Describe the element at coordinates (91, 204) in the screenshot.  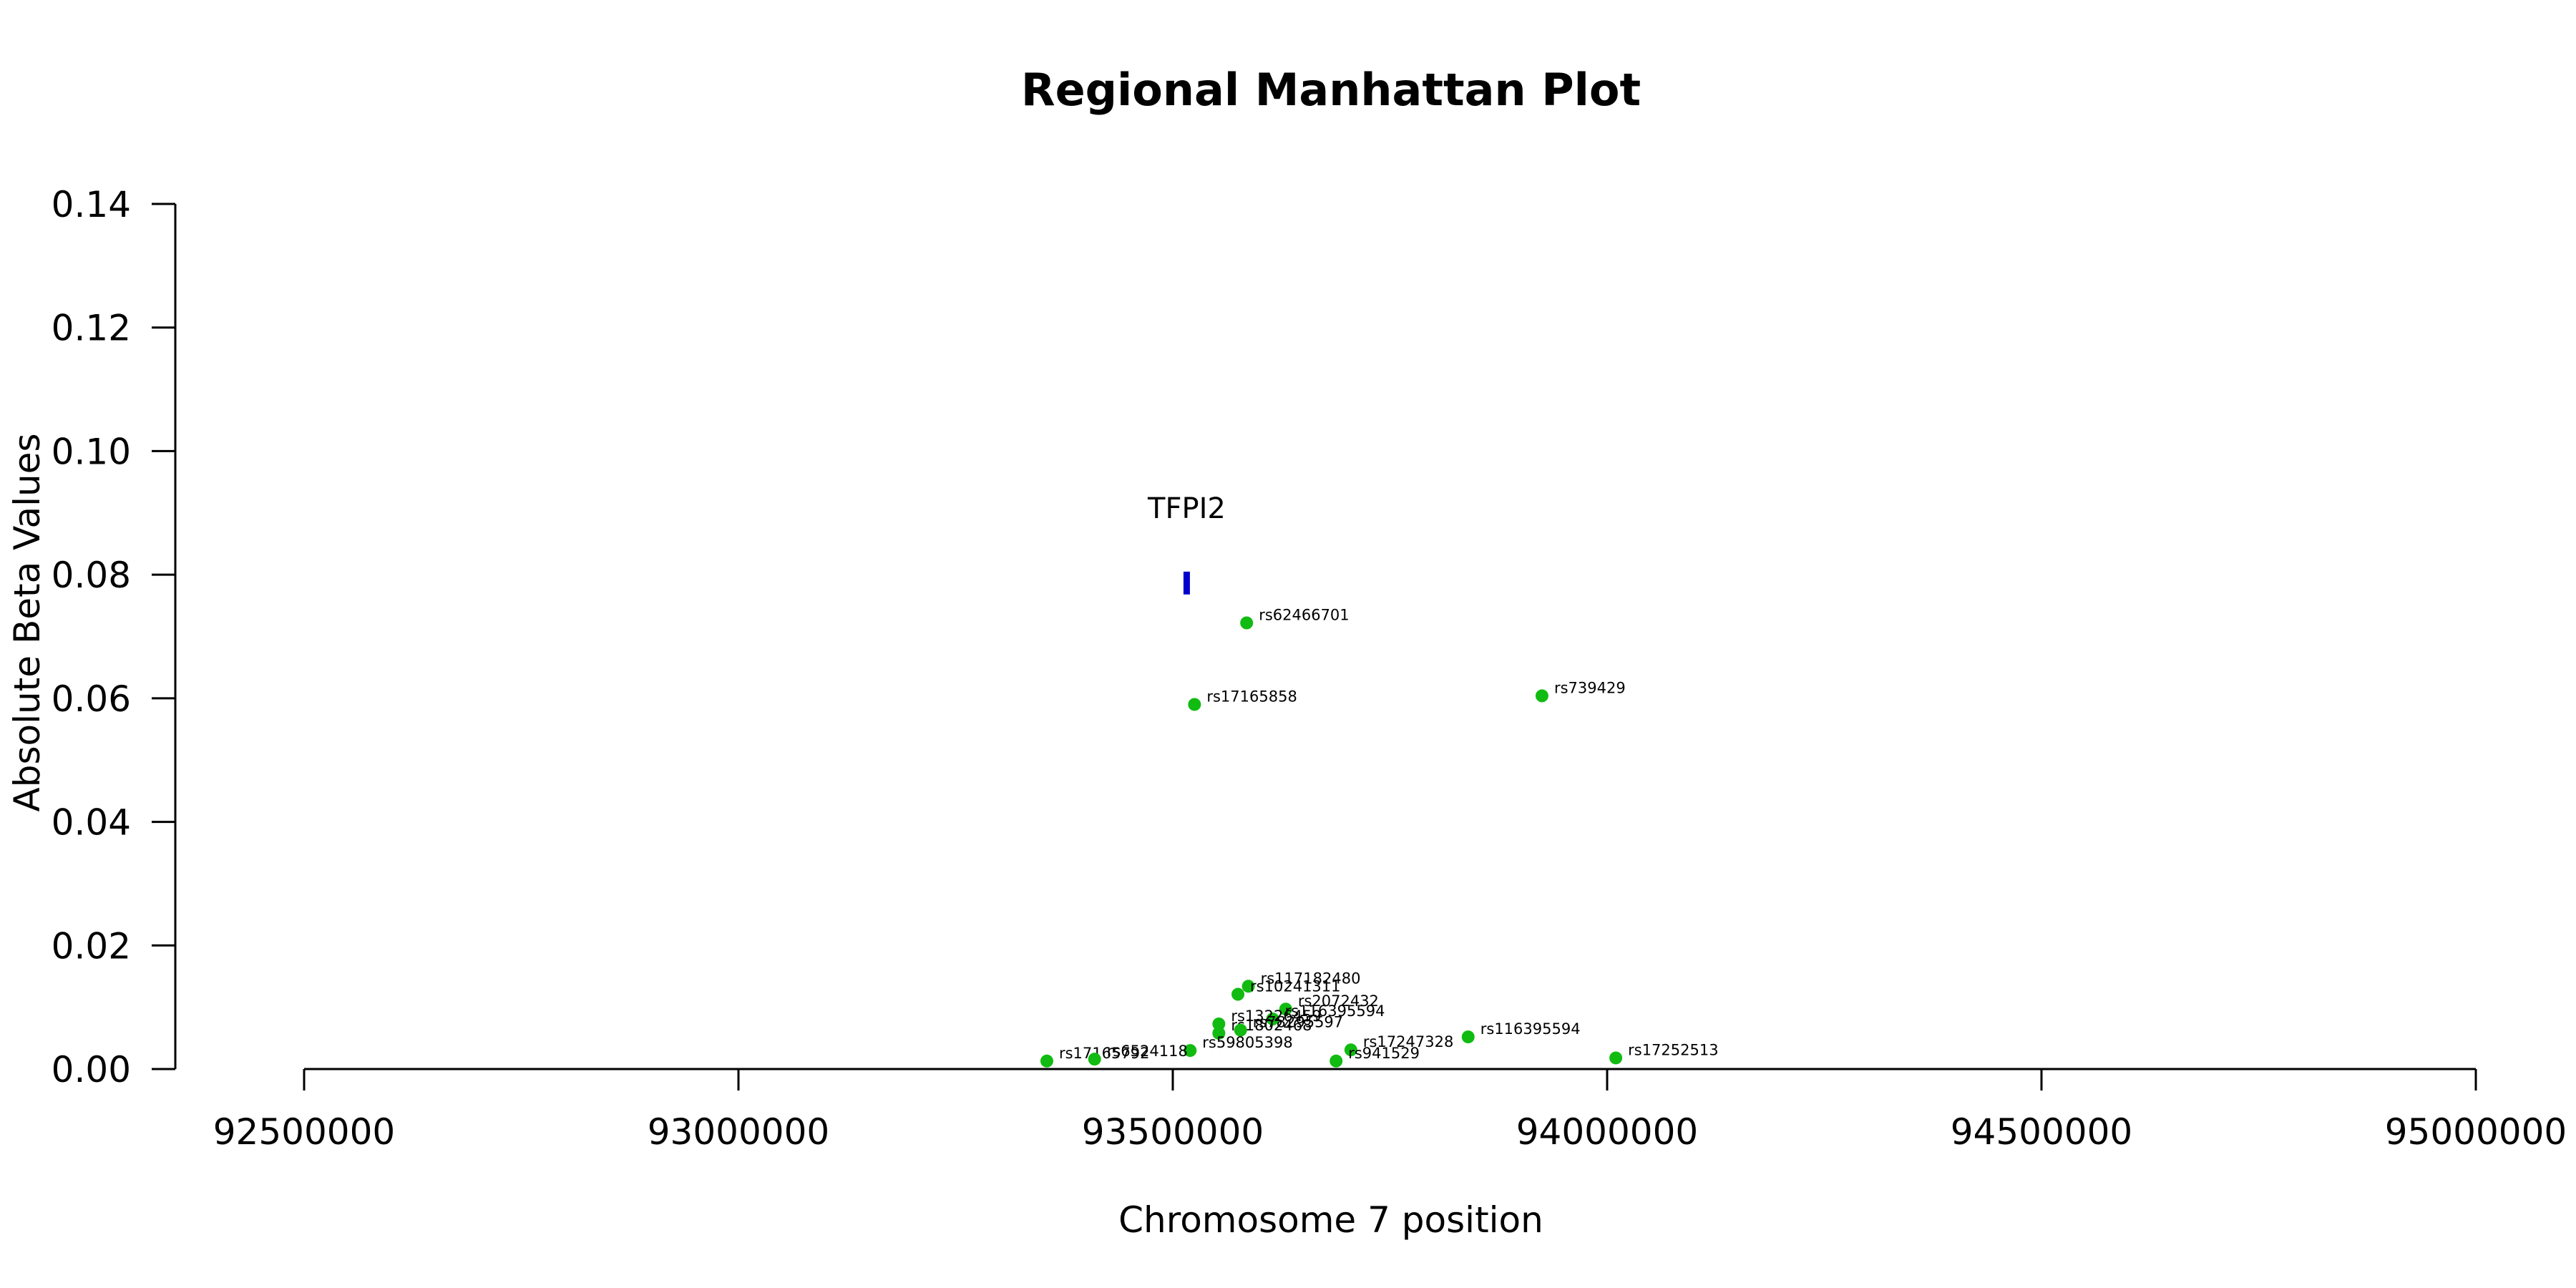
I see `y-tick-label: 0.14` at that location.